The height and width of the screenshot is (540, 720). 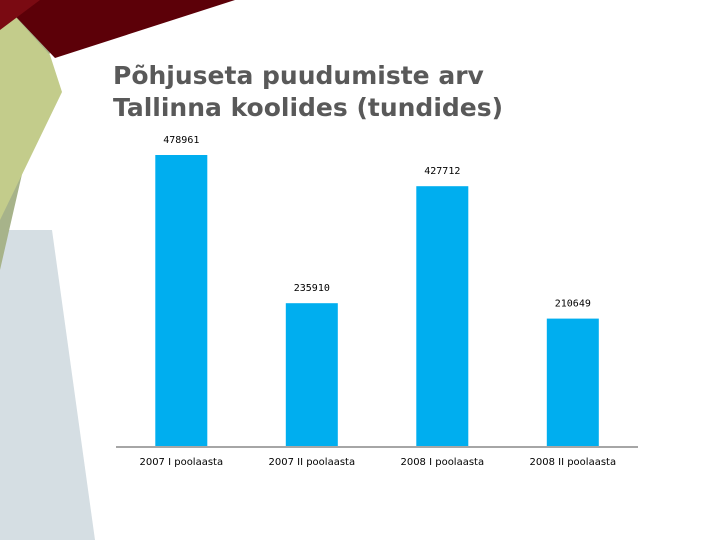 What do you see at coordinates (308, 107) in the screenshot?
I see `chart-title-line-2: Tallinna koolides (tundides)` at bounding box center [308, 107].